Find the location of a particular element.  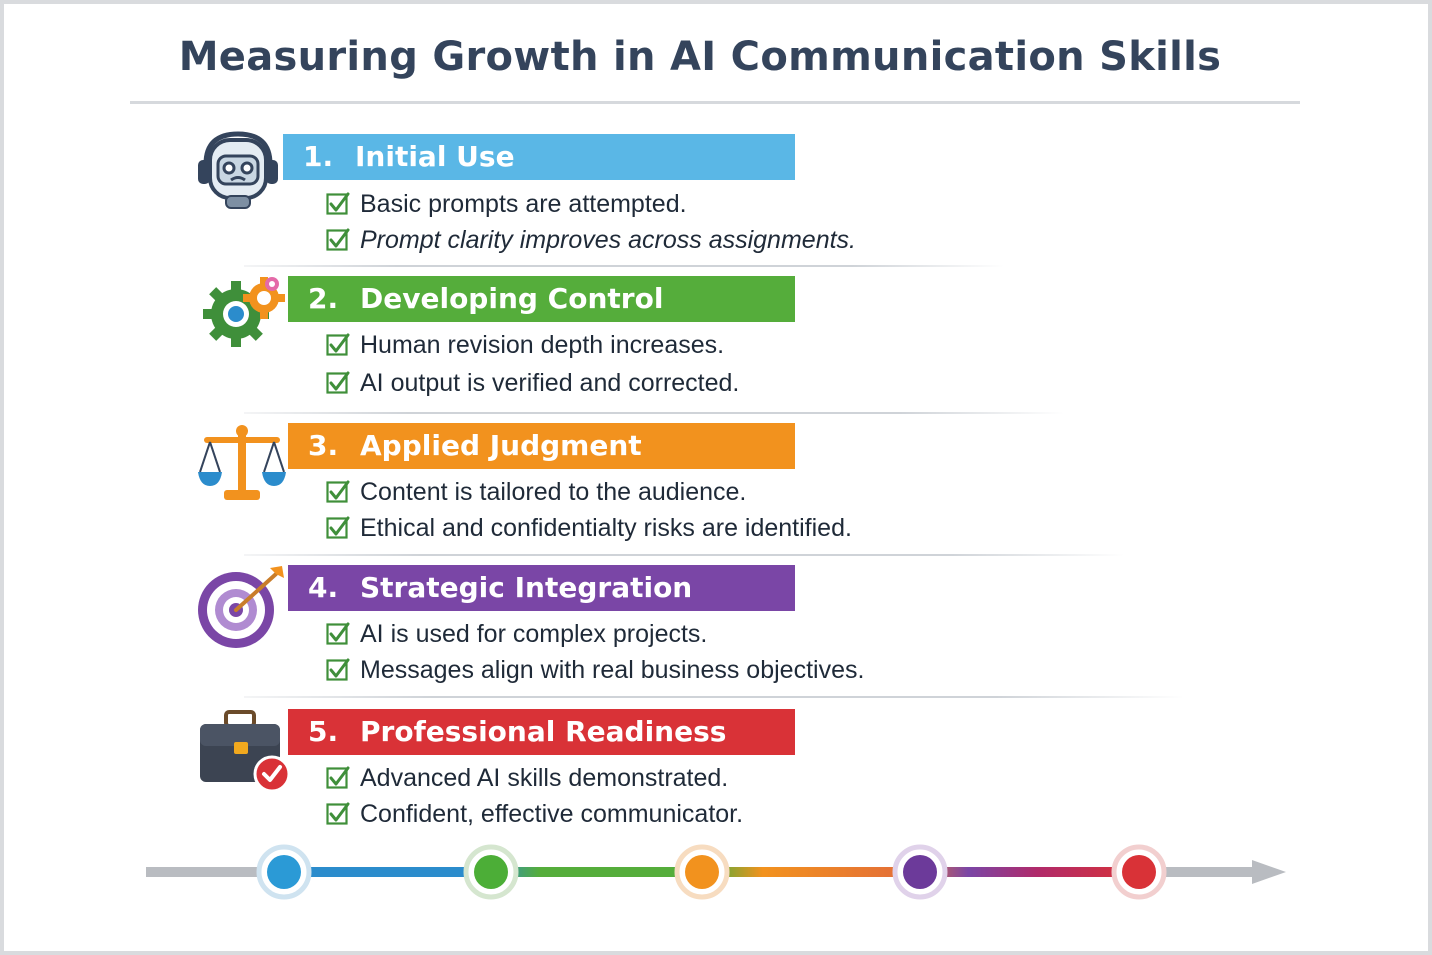

stage-4-banner: 4. Strategic Integration is located at coordinates (541, 588).